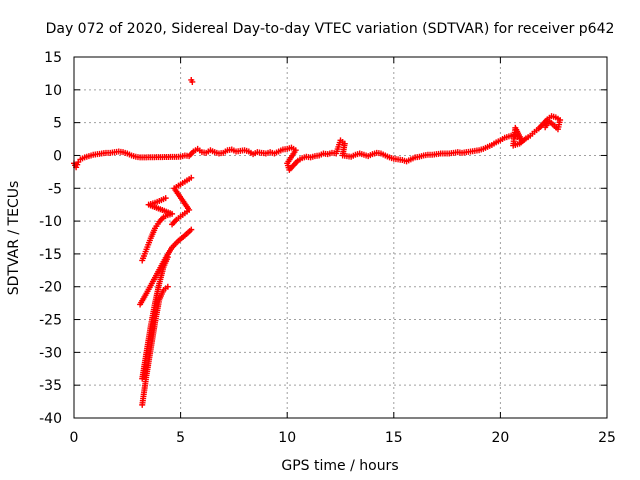 The image size is (640, 480). Describe the element at coordinates (180, 438) in the screenshot. I see `x-tick-label: 5` at that location.